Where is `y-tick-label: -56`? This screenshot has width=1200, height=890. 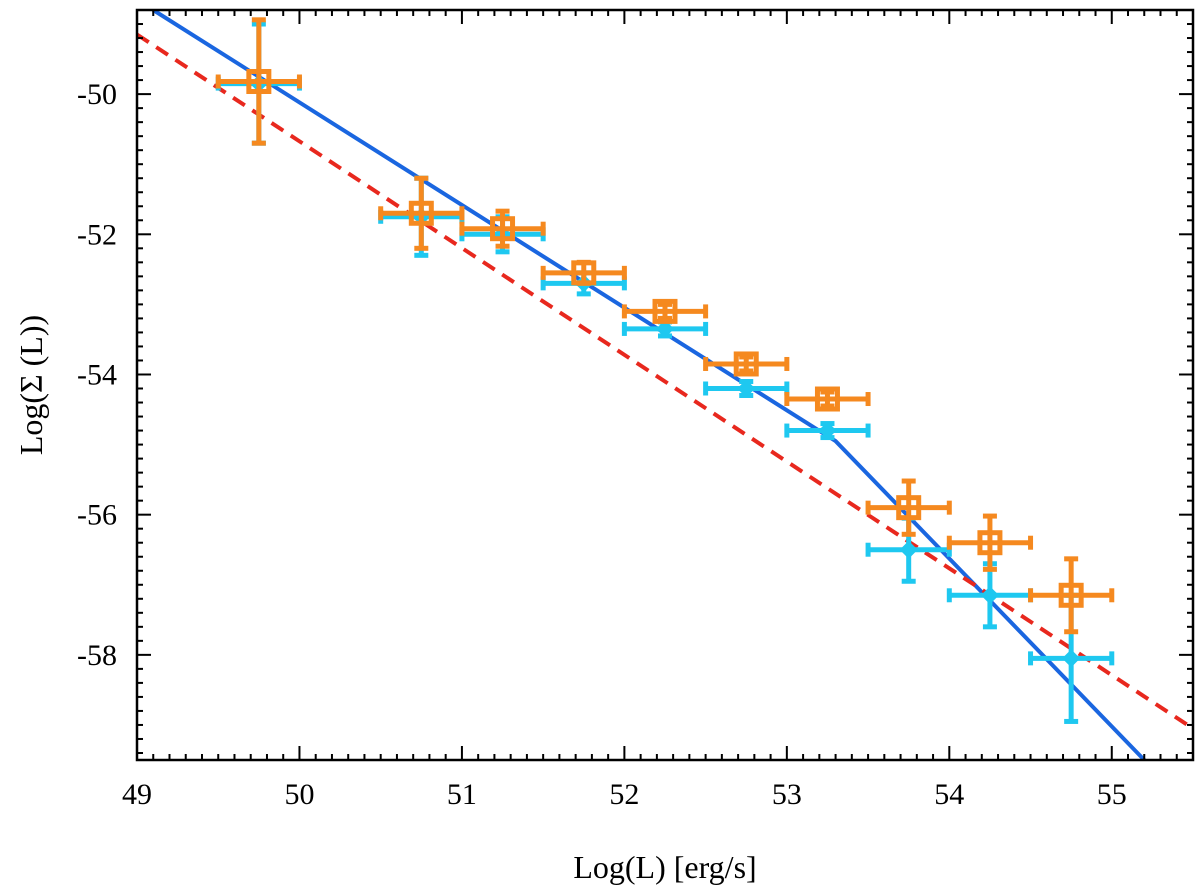
y-tick-label: -56 is located at coordinates (97, 515).